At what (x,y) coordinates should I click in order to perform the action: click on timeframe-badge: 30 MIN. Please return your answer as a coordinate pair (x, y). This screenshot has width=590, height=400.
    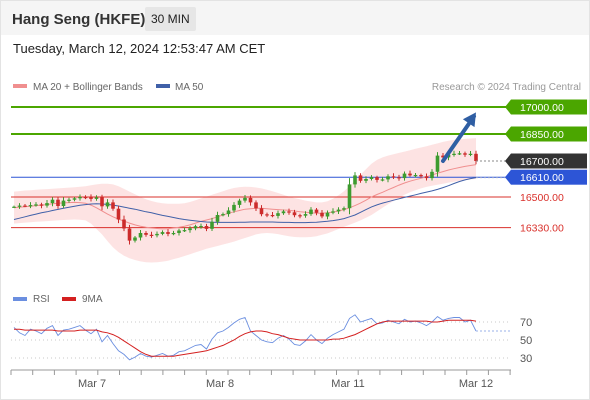
    Looking at the image, I should click on (170, 19).